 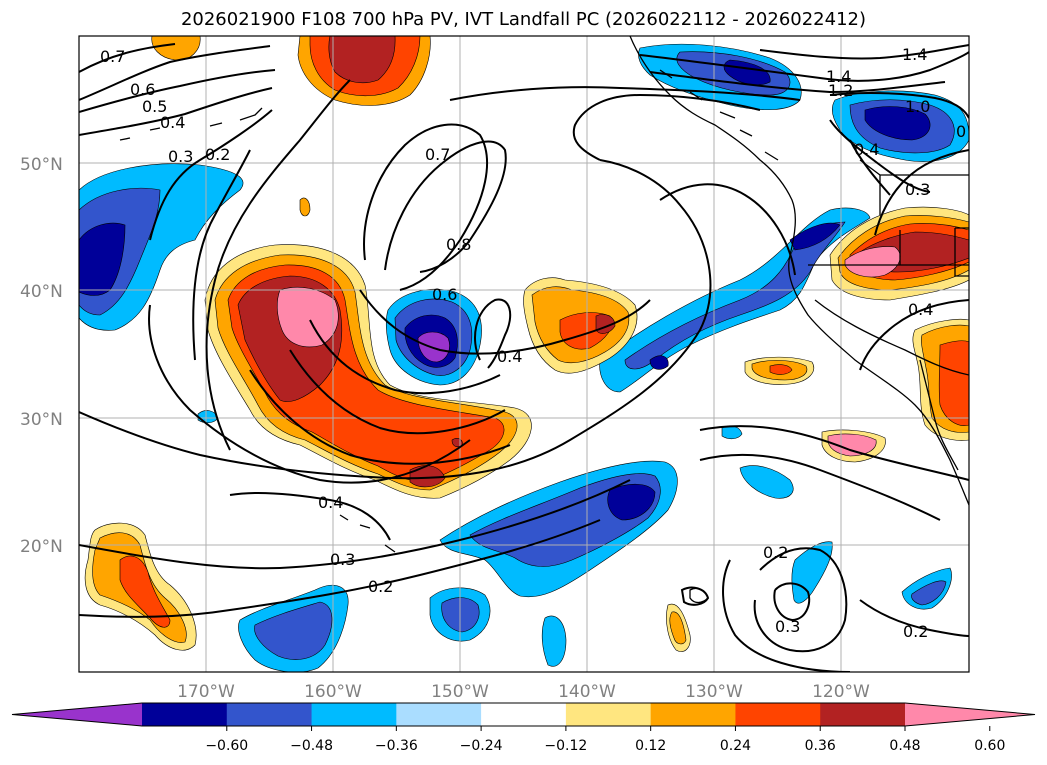 I want to click on colorbar-extend-min, so click(x=77, y=714).